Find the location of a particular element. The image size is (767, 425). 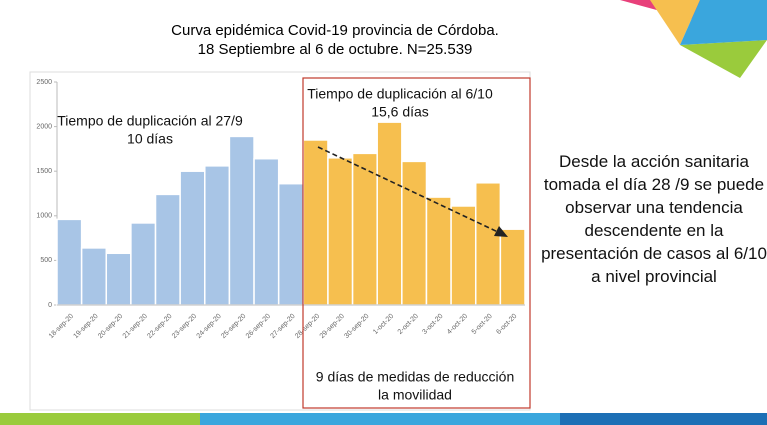

annotation: Tiempo de duplicación al 27/9 is located at coordinates (150, 121).